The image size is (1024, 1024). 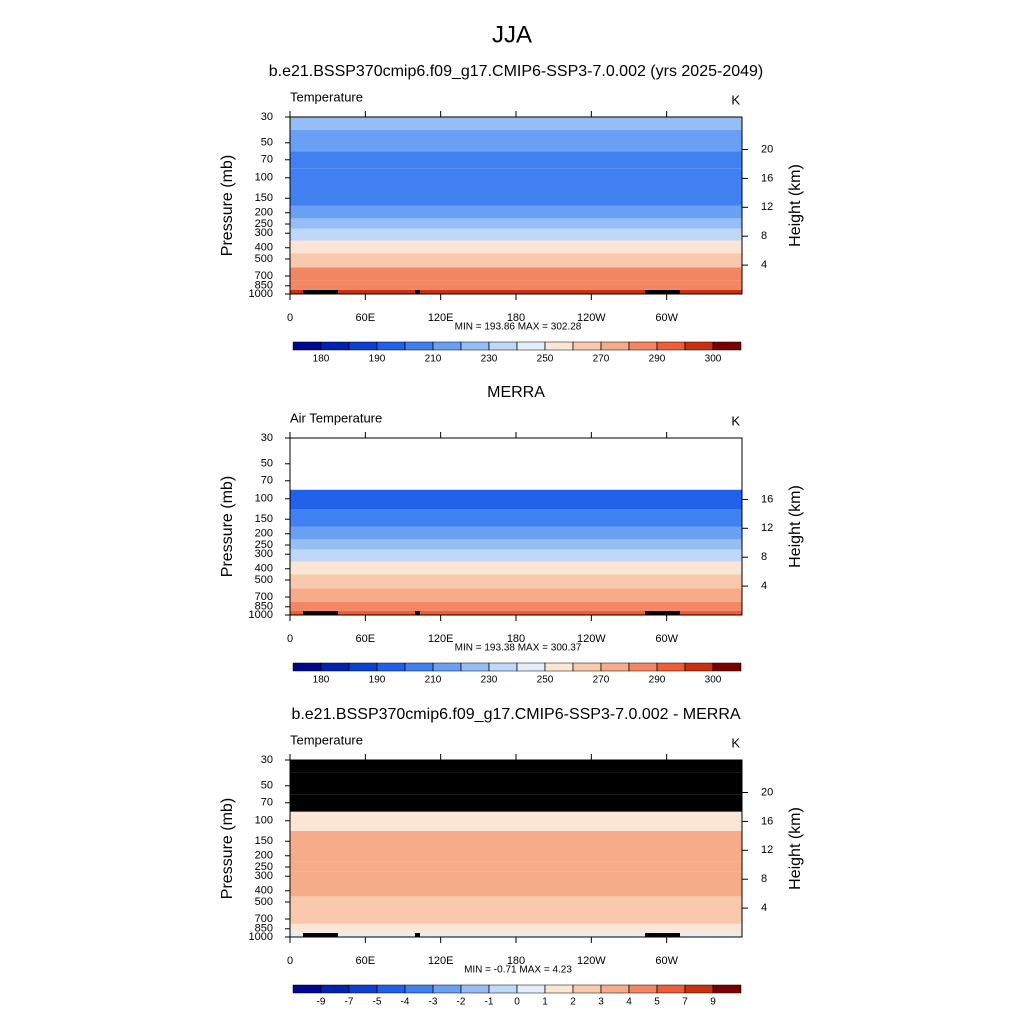 I want to click on figure-title: JJA, so click(x=512, y=34).